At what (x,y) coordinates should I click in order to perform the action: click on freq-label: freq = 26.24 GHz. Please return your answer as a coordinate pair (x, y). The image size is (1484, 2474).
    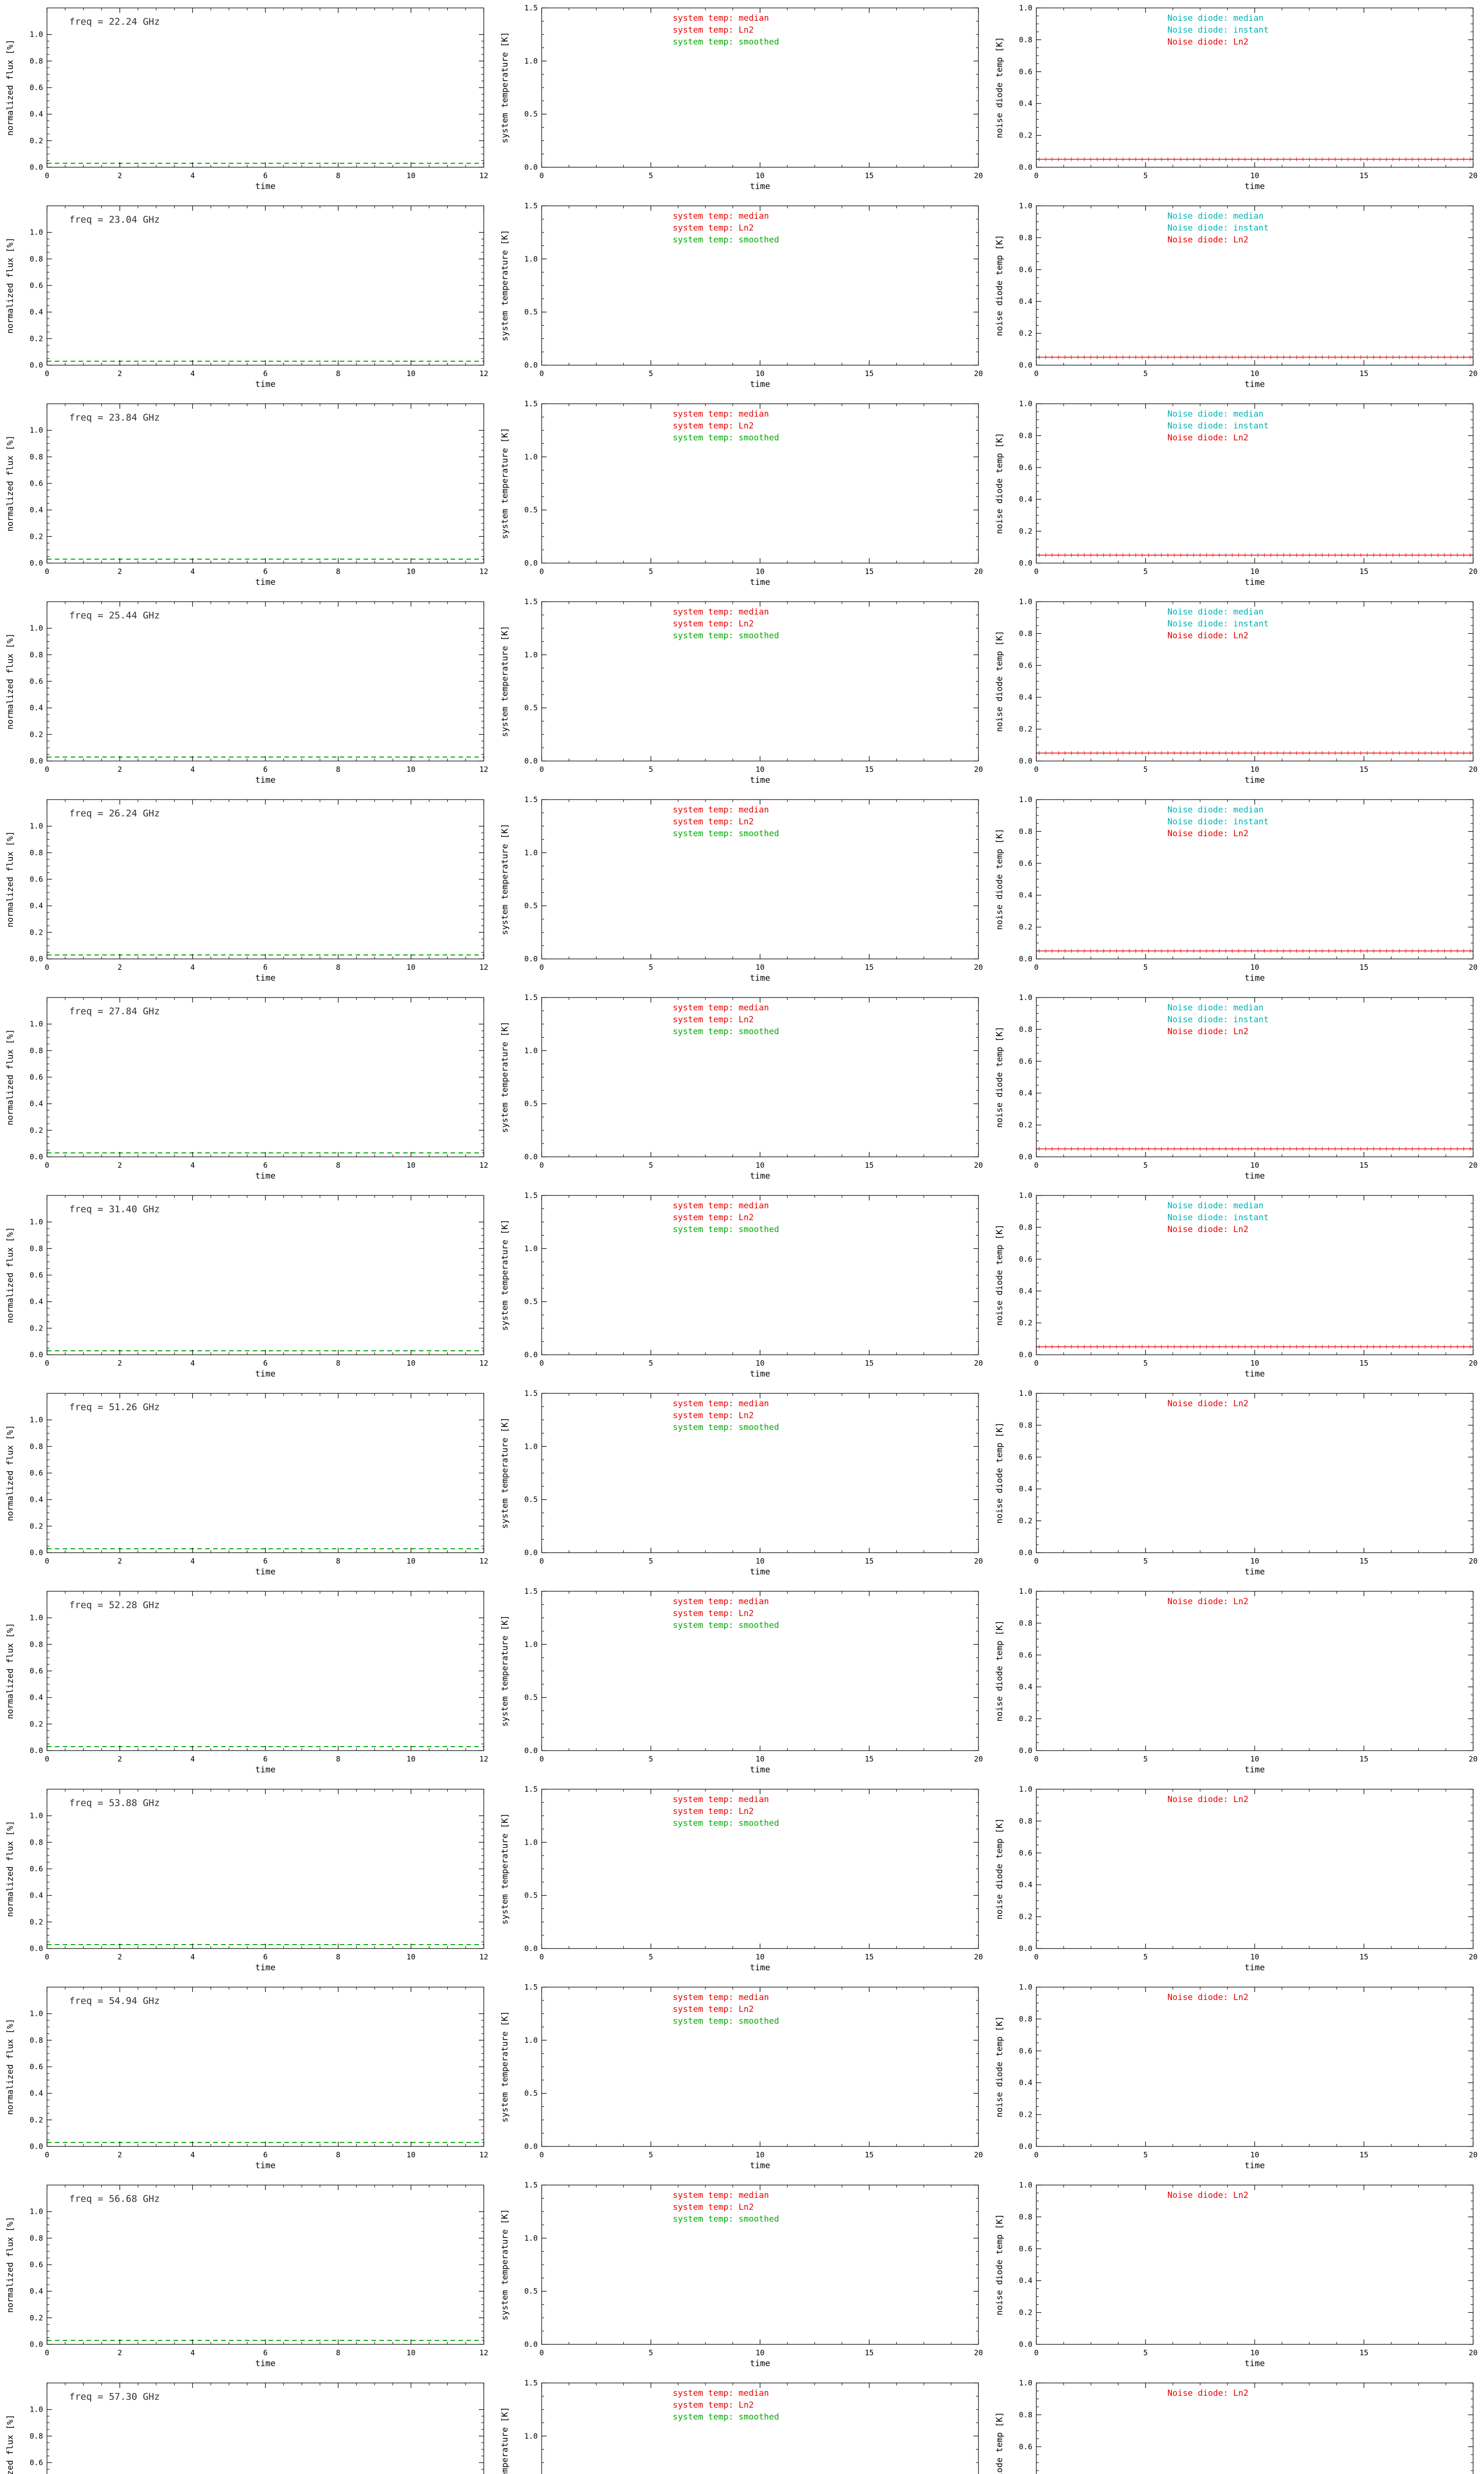
    Looking at the image, I should click on (114, 814).